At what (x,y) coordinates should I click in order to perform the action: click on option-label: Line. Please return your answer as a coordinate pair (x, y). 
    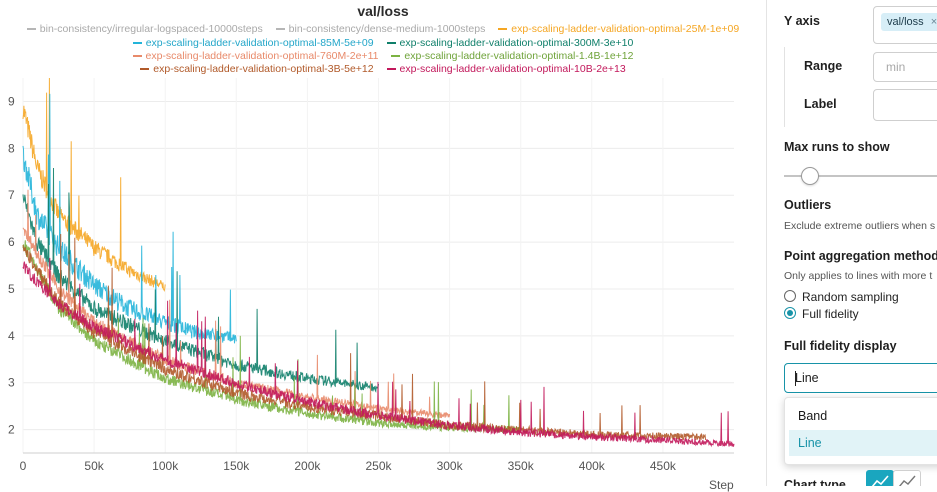
    Looking at the image, I should click on (810, 443).